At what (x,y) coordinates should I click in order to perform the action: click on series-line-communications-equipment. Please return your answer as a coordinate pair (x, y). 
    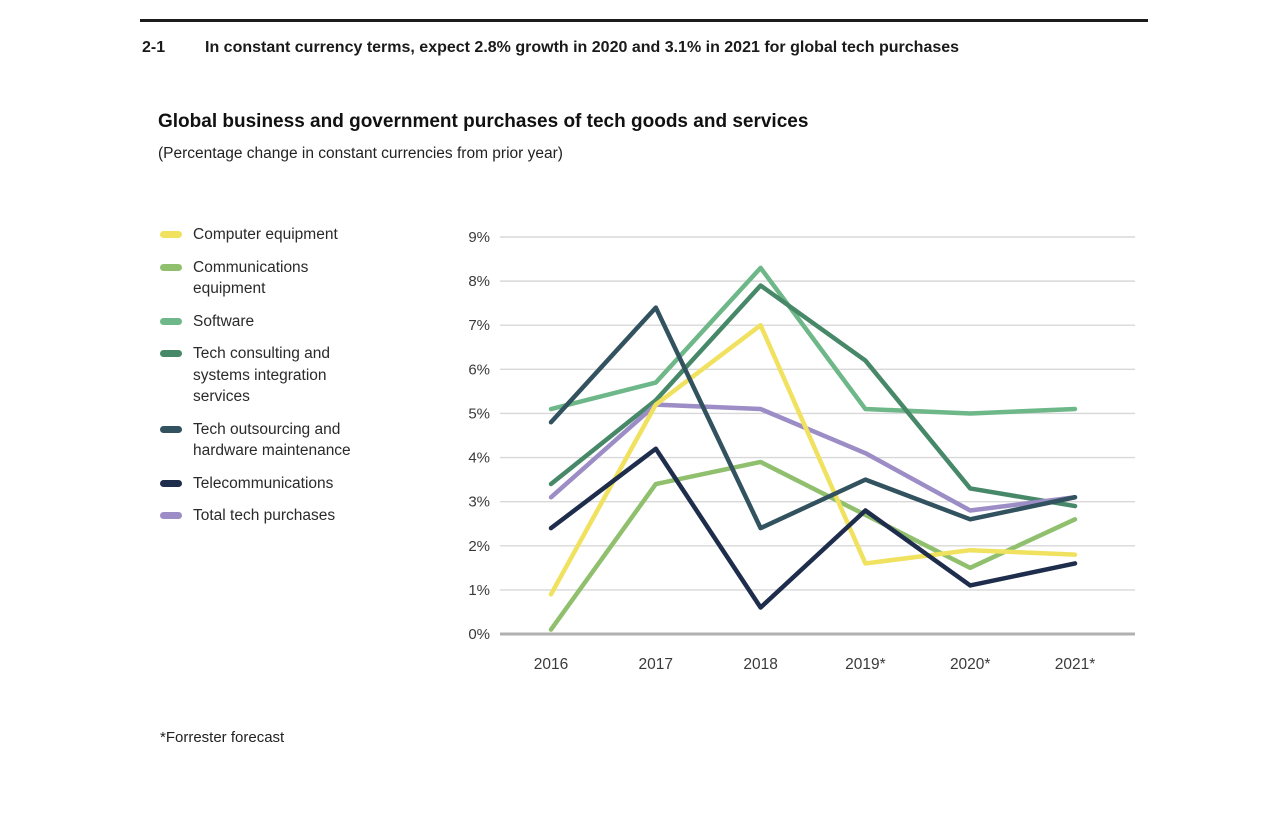
    Looking at the image, I should click on (813, 545).